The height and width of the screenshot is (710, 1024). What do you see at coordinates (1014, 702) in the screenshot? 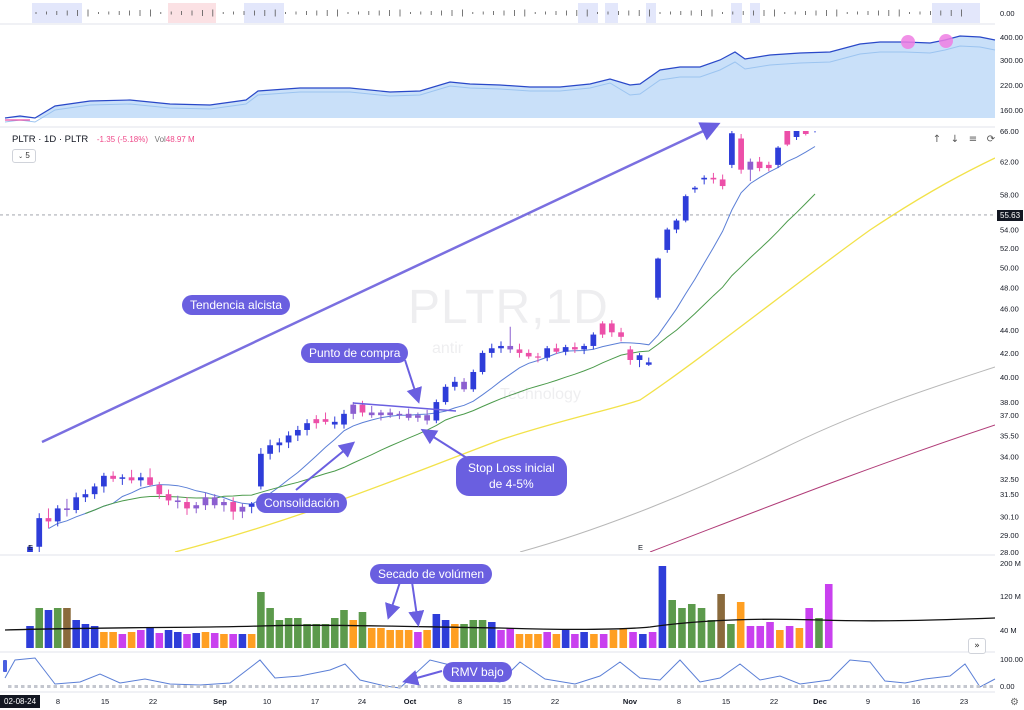
I see `gear-icon: ⚙` at bounding box center [1014, 702].